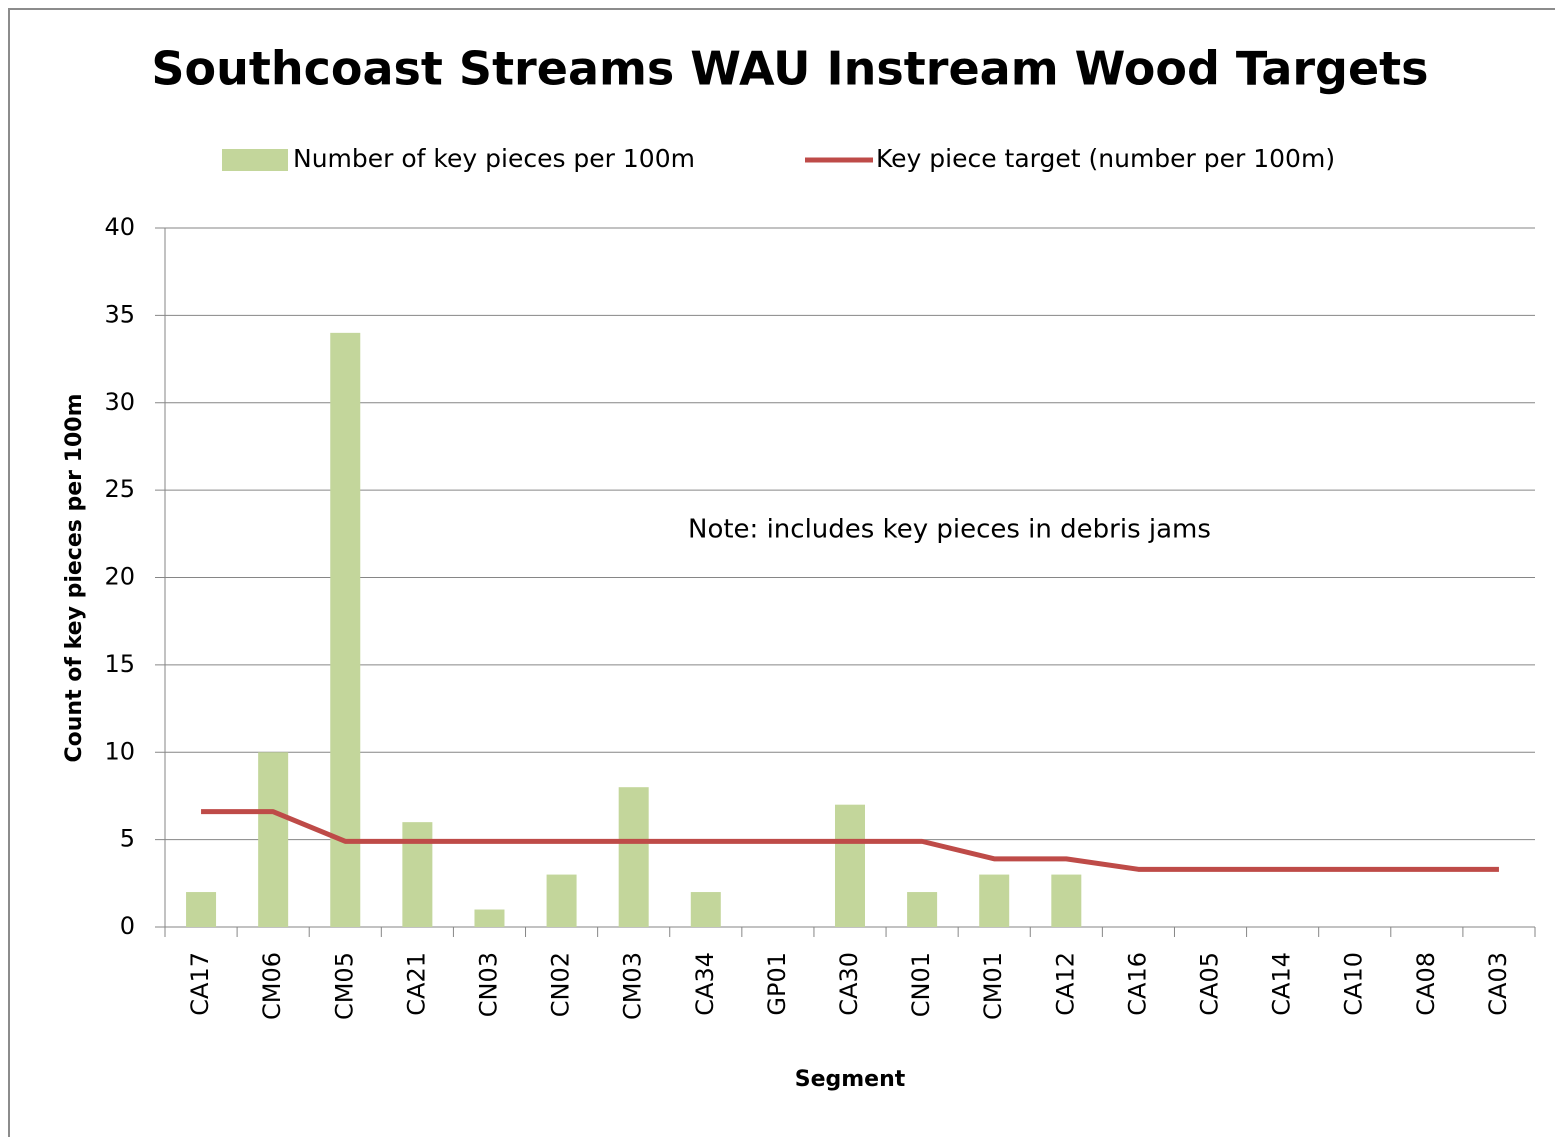  I want to click on y-tick-label: 40, so click(119, 227).